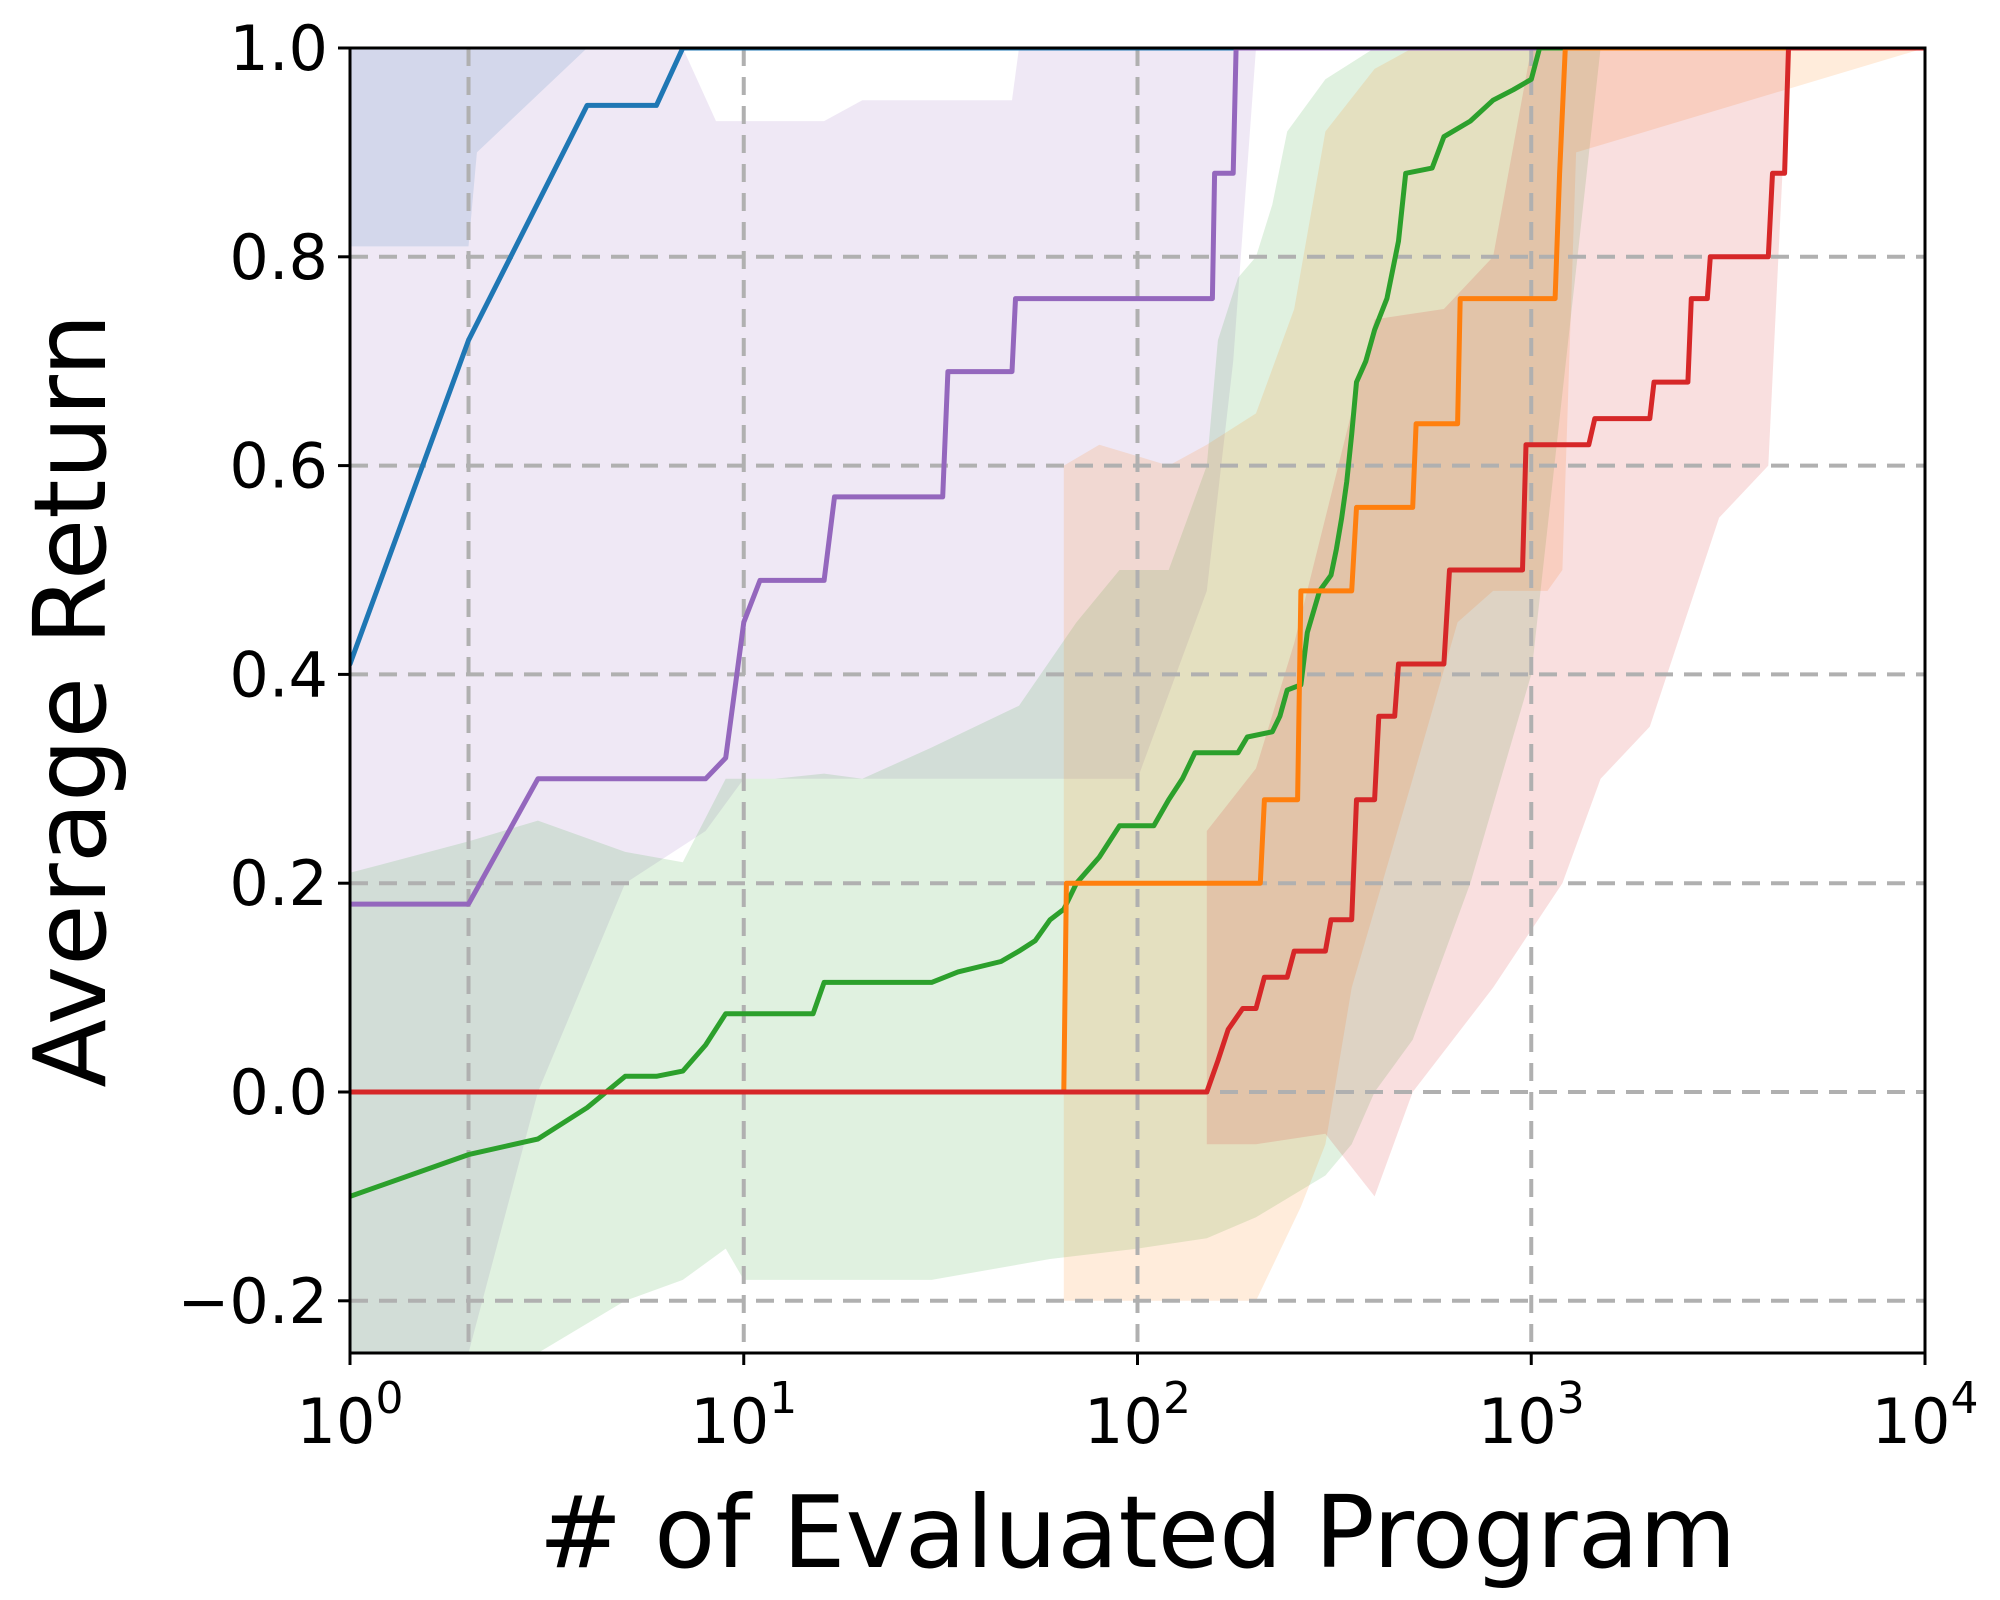  I want to click on x-tick-label: 10⁴, so click(1925, 1415).